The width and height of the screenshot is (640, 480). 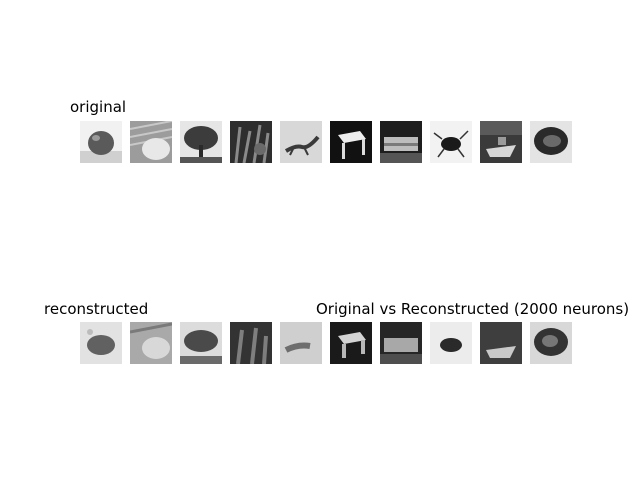 What do you see at coordinates (473, 309) in the screenshot?
I see `figure-title: Original vs Reconstructed (2000 neurons)` at bounding box center [473, 309].